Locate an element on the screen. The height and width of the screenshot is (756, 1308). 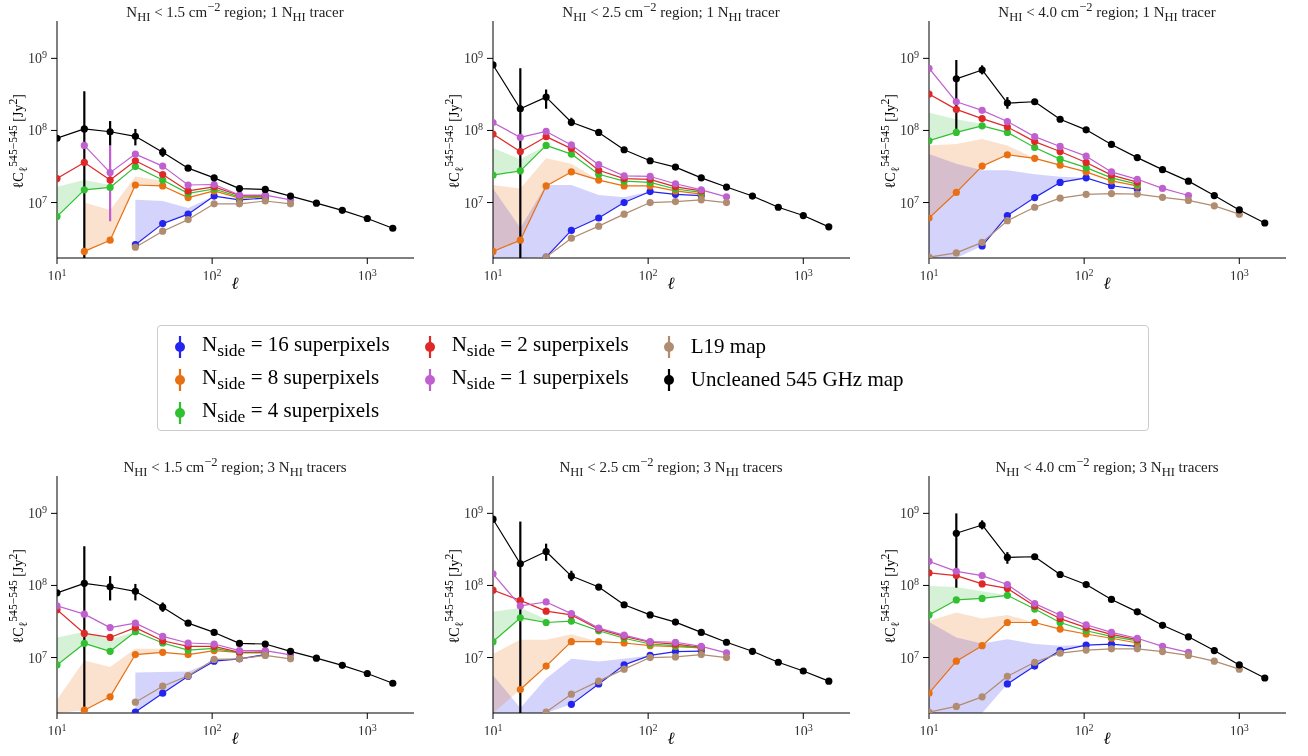
legend-label: N$_{side}$ = 2 superpixels is located at coordinates (540, 346).